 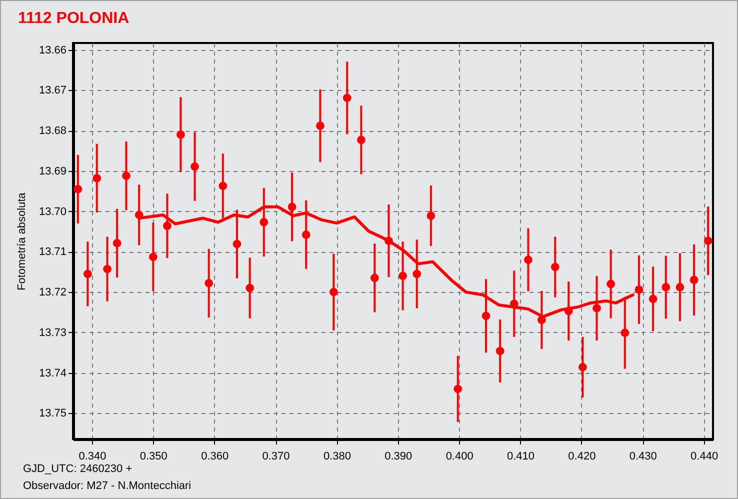 What do you see at coordinates (52, 414) in the screenshot?
I see `y-tick-label: 13.75` at bounding box center [52, 414].